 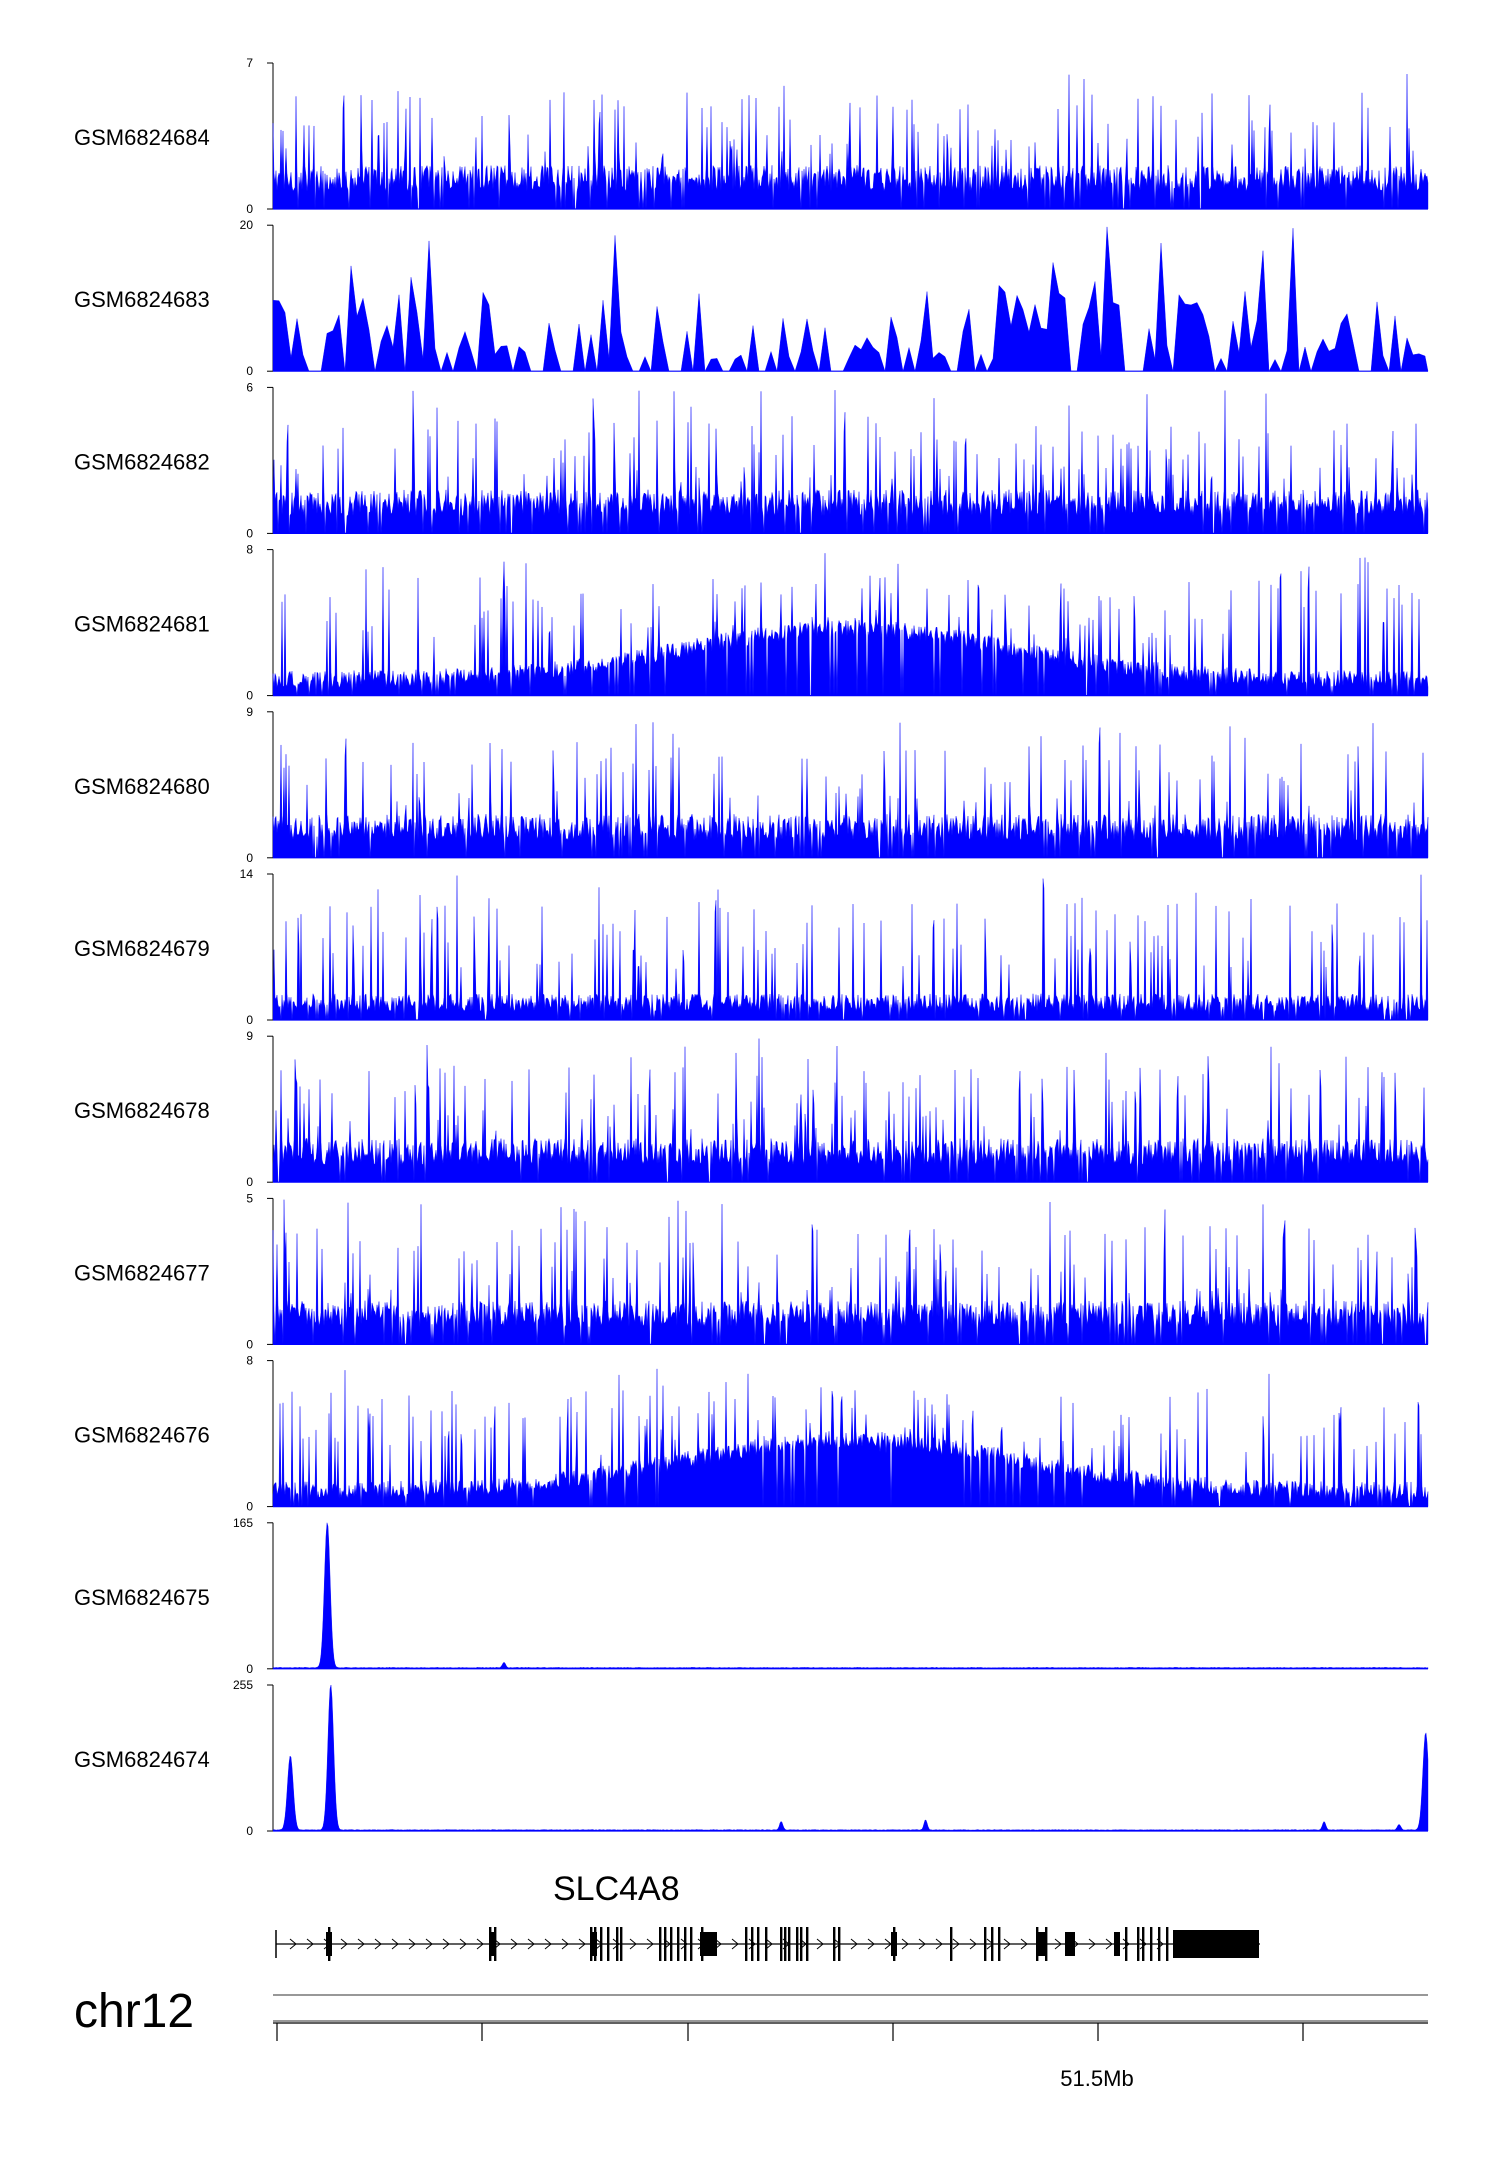 What do you see at coordinates (142, 948) in the screenshot?
I see `track-label: GSM6824679` at bounding box center [142, 948].